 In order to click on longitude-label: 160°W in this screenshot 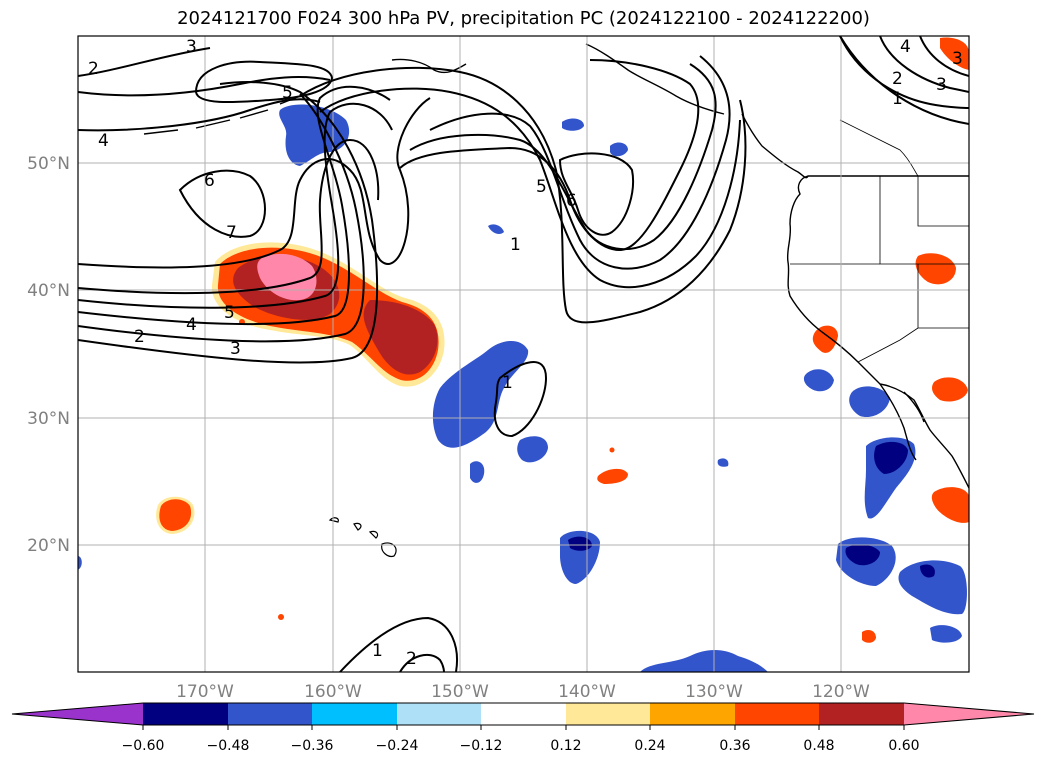, I will do `click(333, 692)`.